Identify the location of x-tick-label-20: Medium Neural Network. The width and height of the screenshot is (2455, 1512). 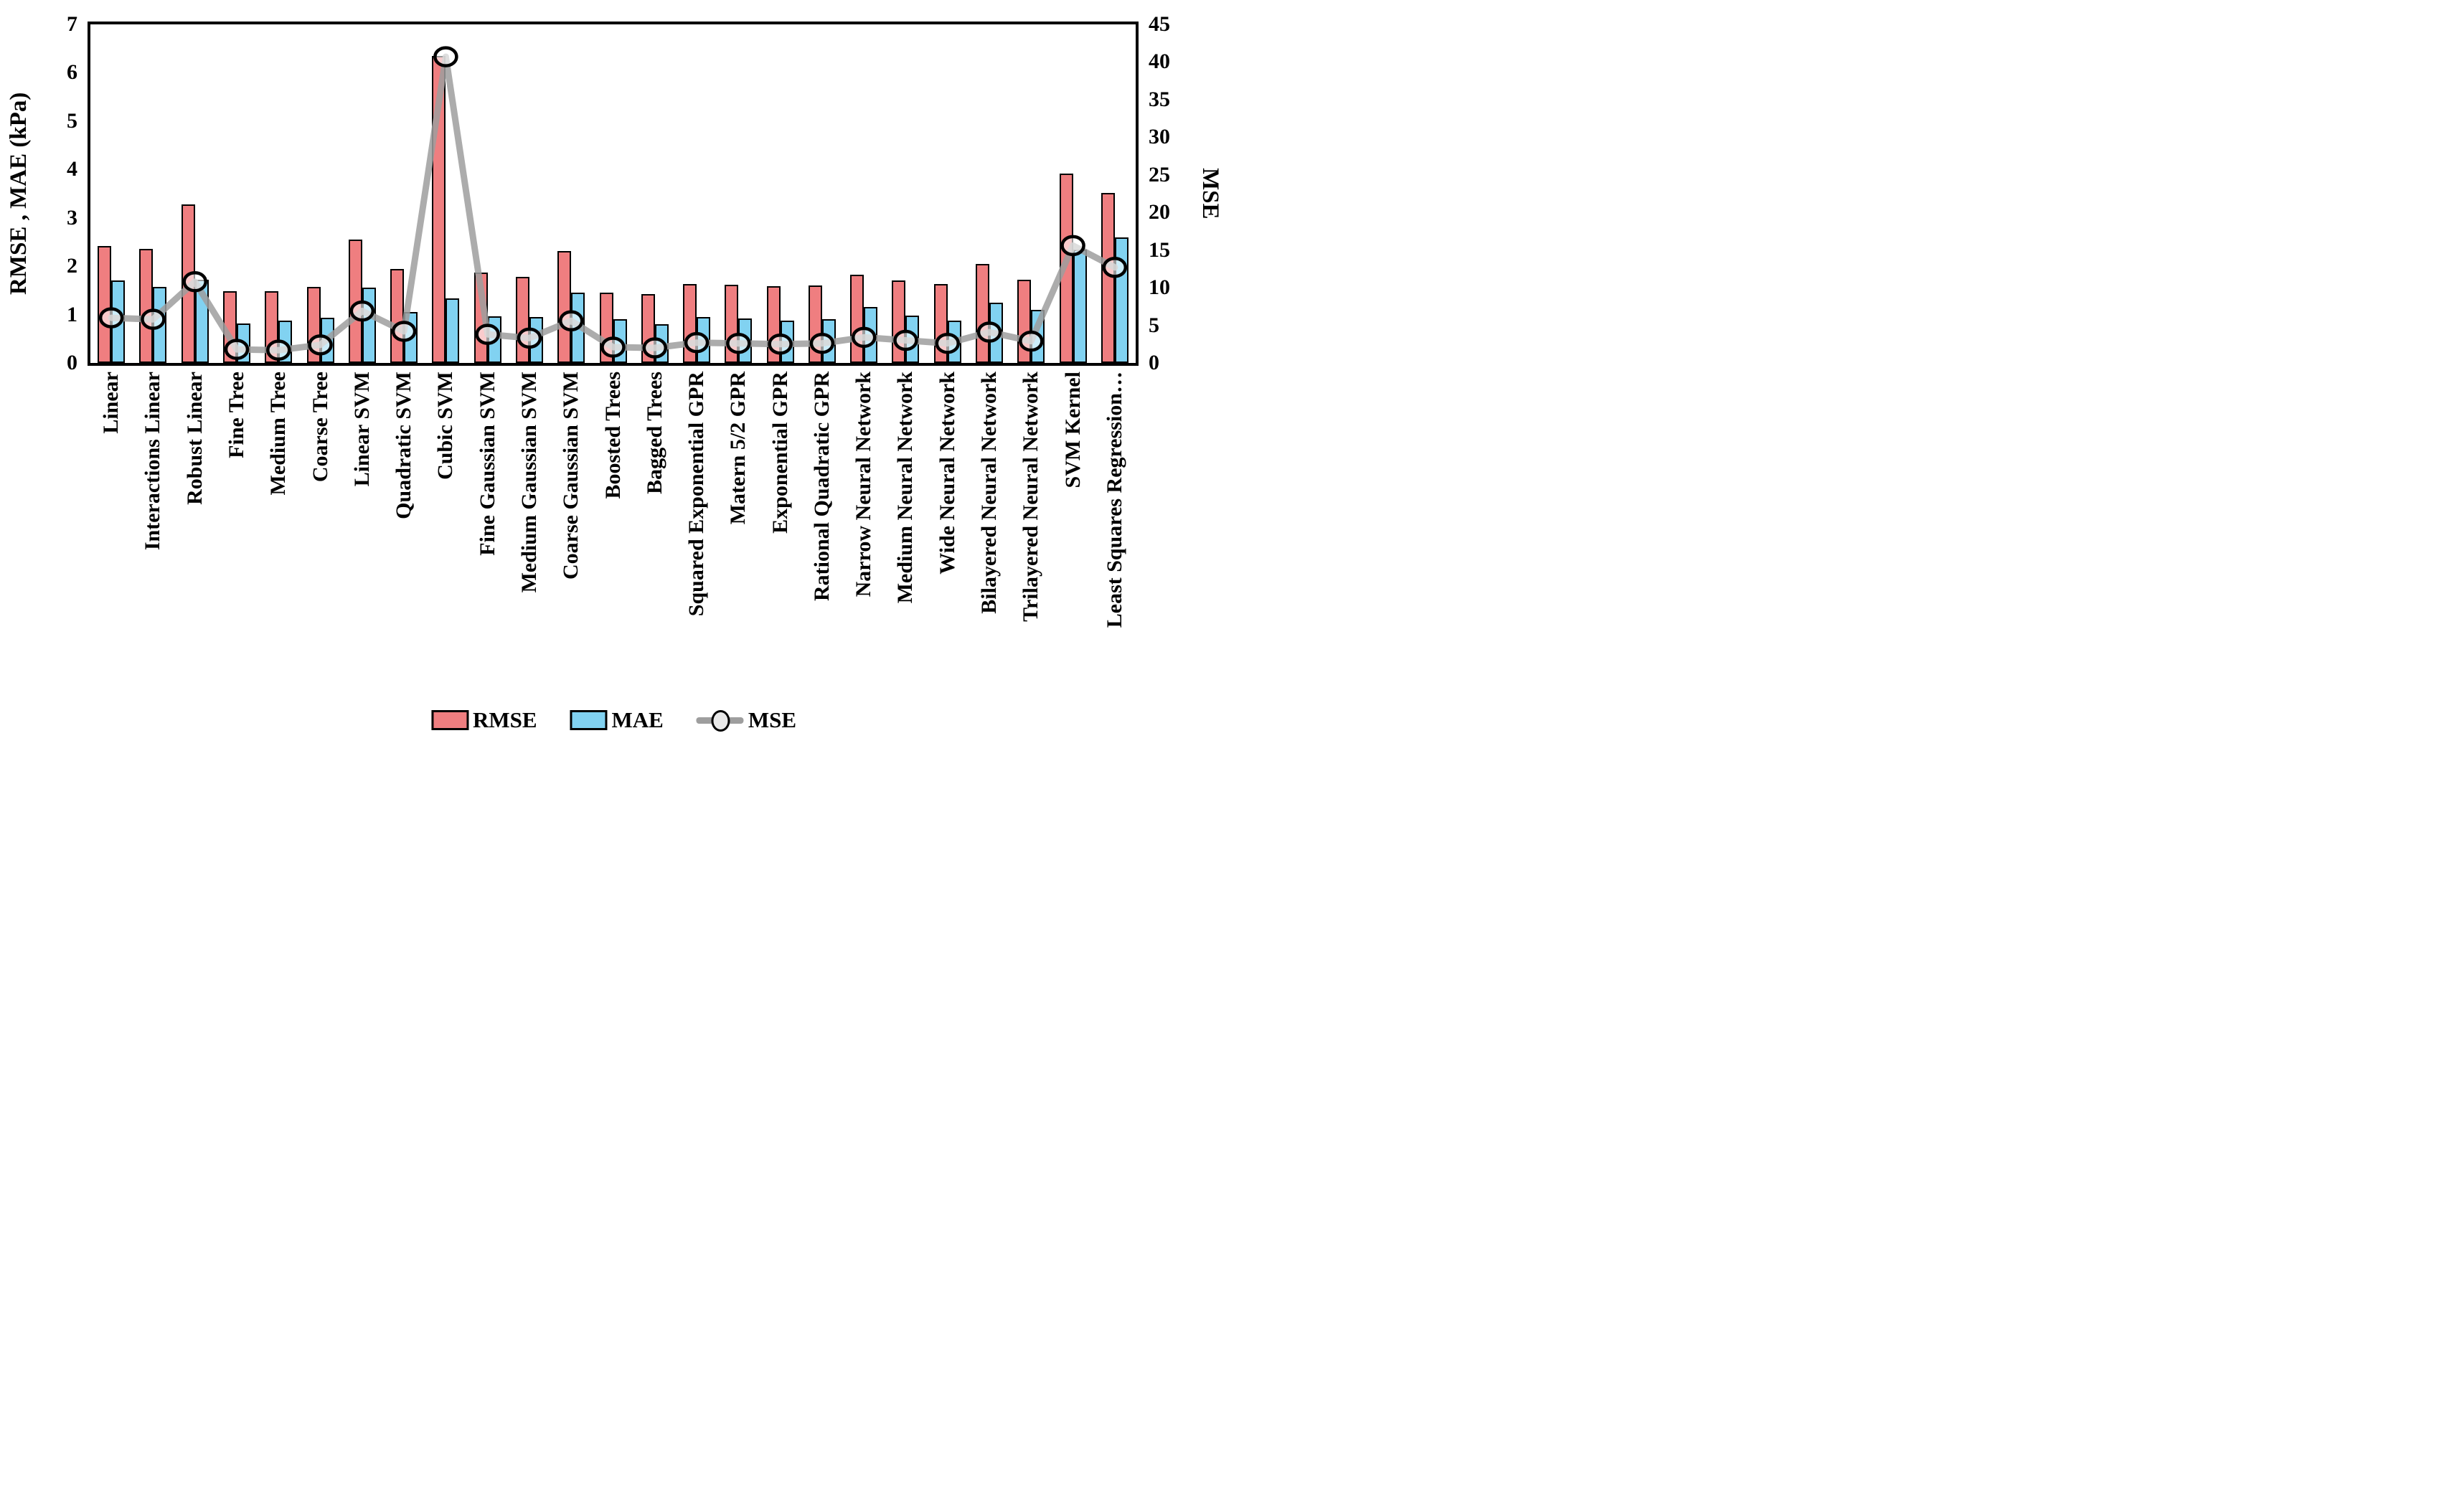
(905, 488).